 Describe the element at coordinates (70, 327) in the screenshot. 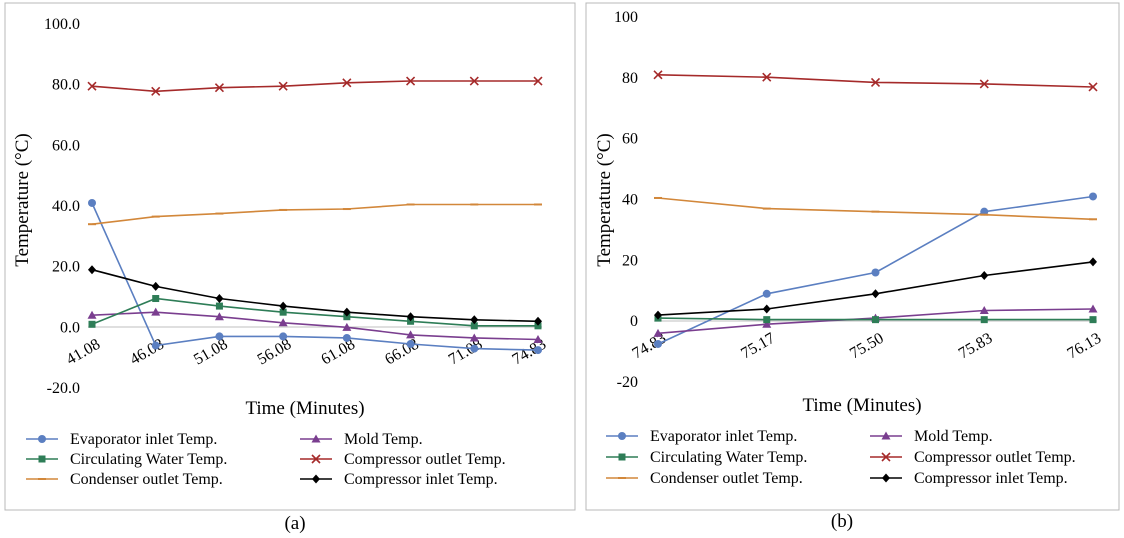

I see `a-y-tick-label: 0.0` at that location.